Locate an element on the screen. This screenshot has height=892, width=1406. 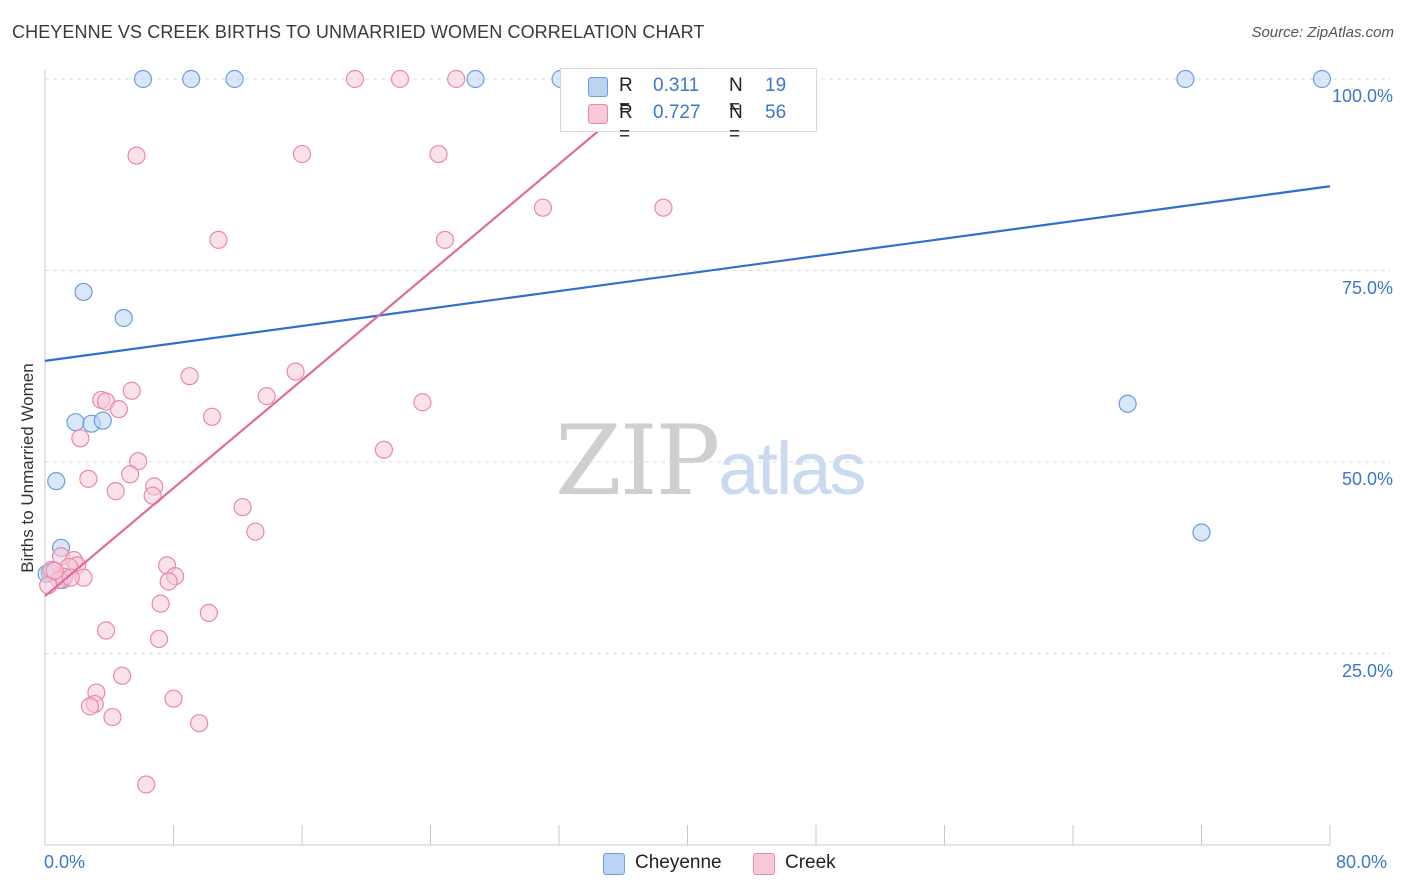
x-tick-label-min: 0.0% is located at coordinates (65, 862).